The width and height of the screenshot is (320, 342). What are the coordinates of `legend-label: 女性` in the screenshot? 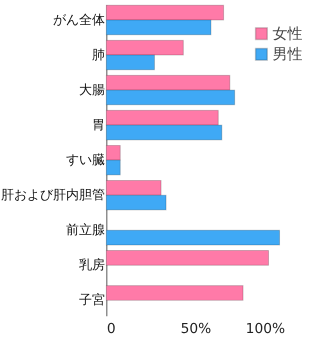 It's located at (287, 34).